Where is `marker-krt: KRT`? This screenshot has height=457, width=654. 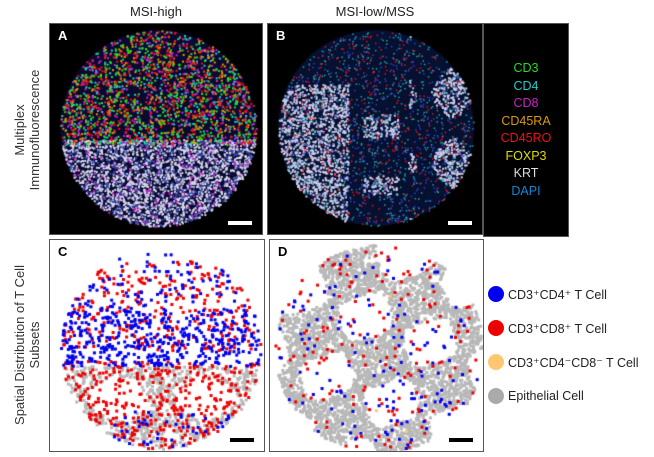 marker-krt: KRT is located at coordinates (526, 173).